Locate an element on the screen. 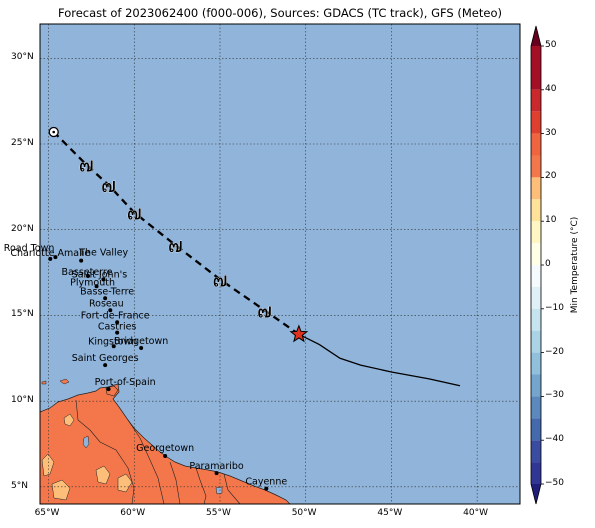 Image resolution: width=595 pixels, height=528 pixels. colorbar-label: Min Temperature (°C) is located at coordinates (575, 265).